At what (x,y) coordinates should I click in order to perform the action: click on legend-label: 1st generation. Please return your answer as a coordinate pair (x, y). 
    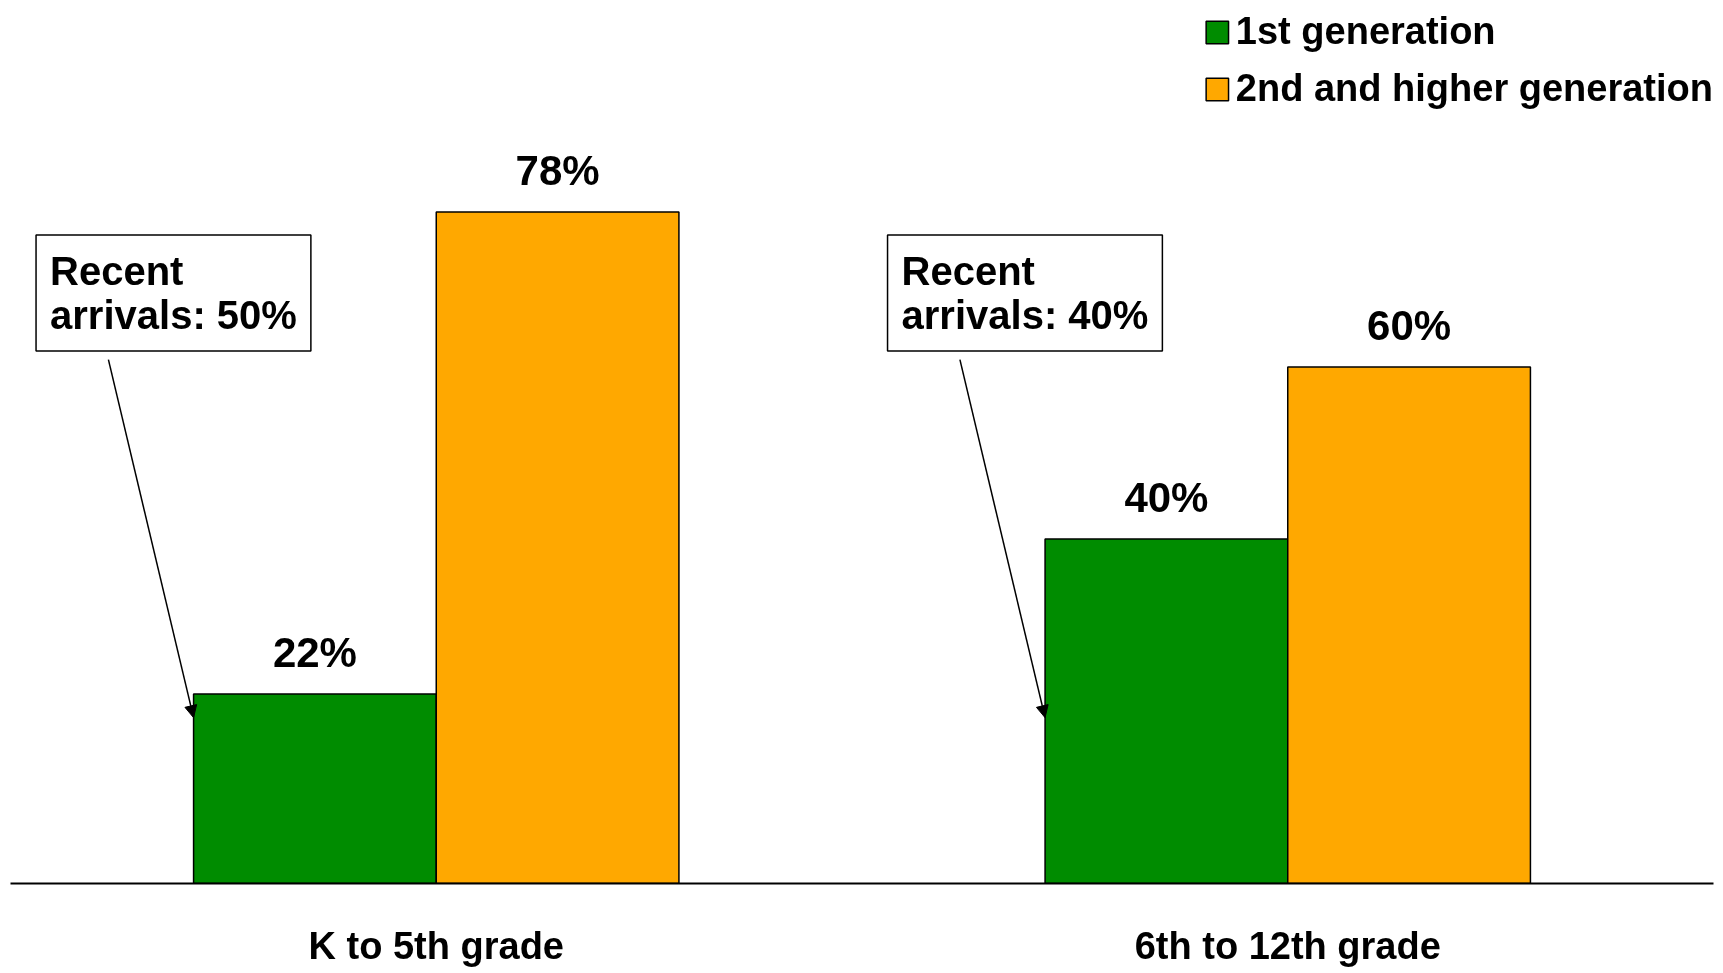
    Looking at the image, I should click on (1365, 31).